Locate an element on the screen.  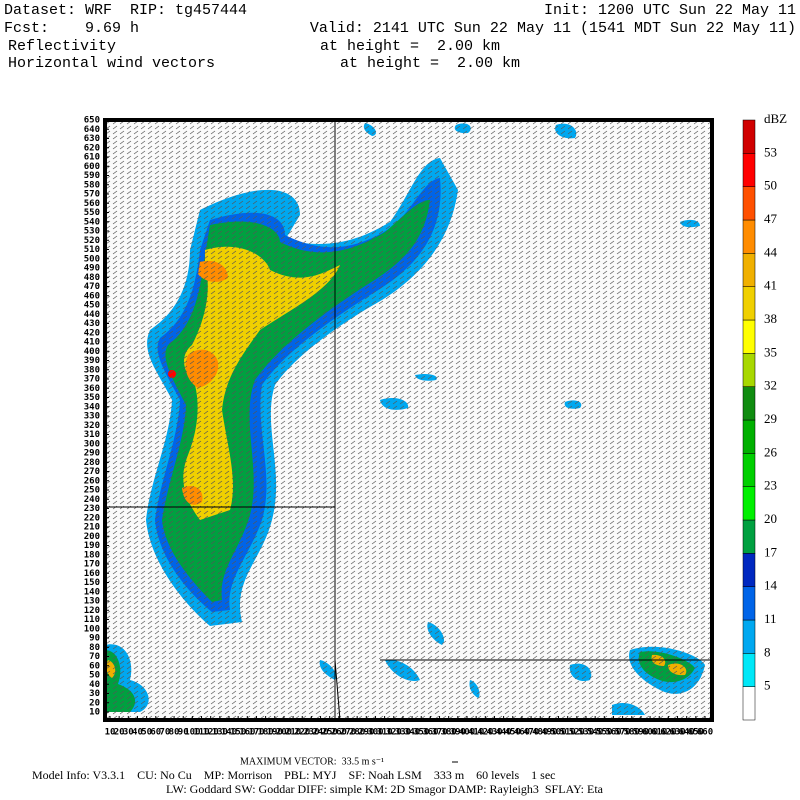
x-tick-label: 120 is located at coordinates (211, 733).